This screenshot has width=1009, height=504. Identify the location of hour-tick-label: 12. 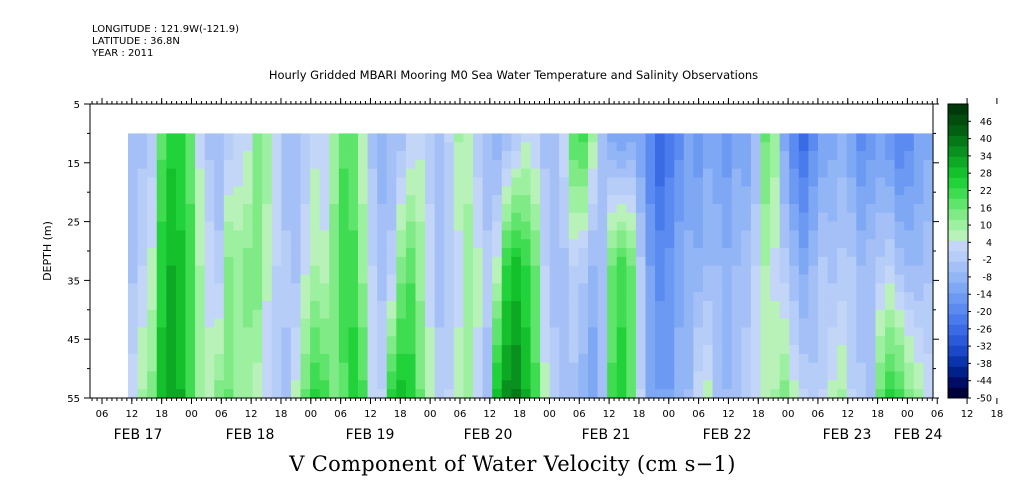
(609, 414).